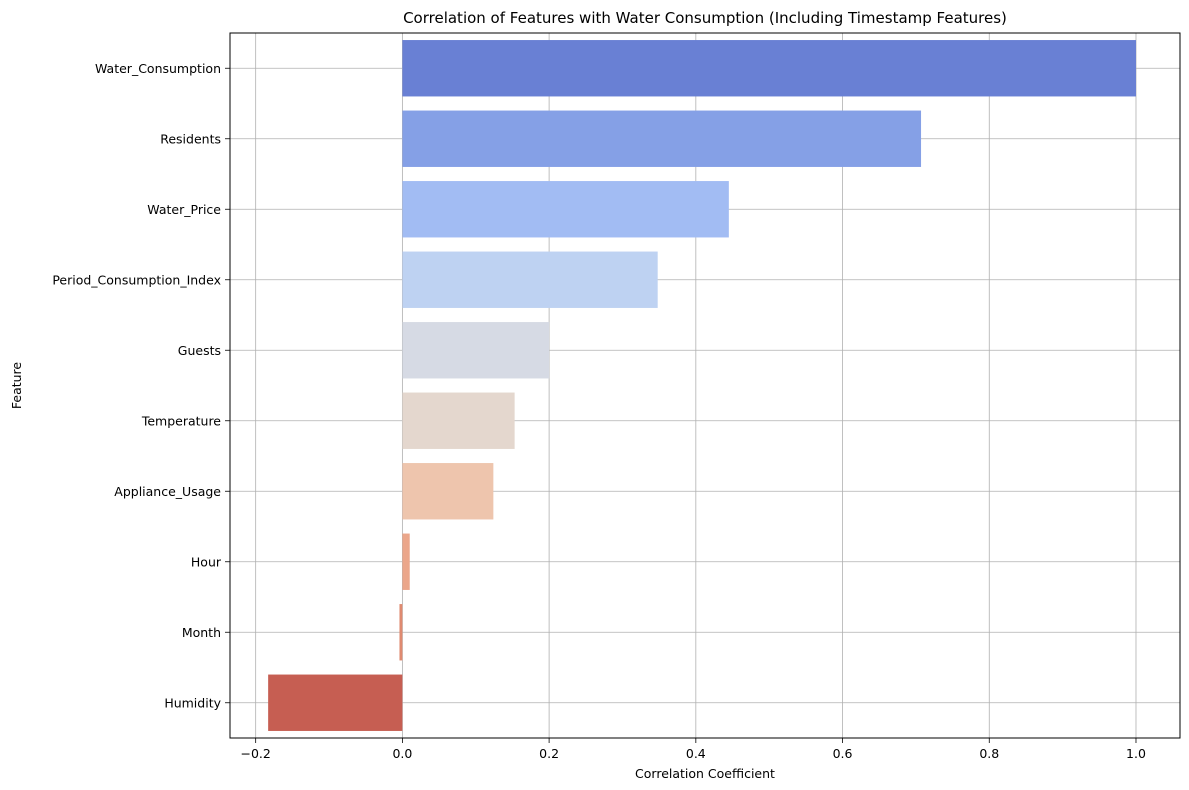 Image resolution: width=1189 pixels, height=790 pixels. I want to click on x-tick-label: 0.0, so click(402, 753).